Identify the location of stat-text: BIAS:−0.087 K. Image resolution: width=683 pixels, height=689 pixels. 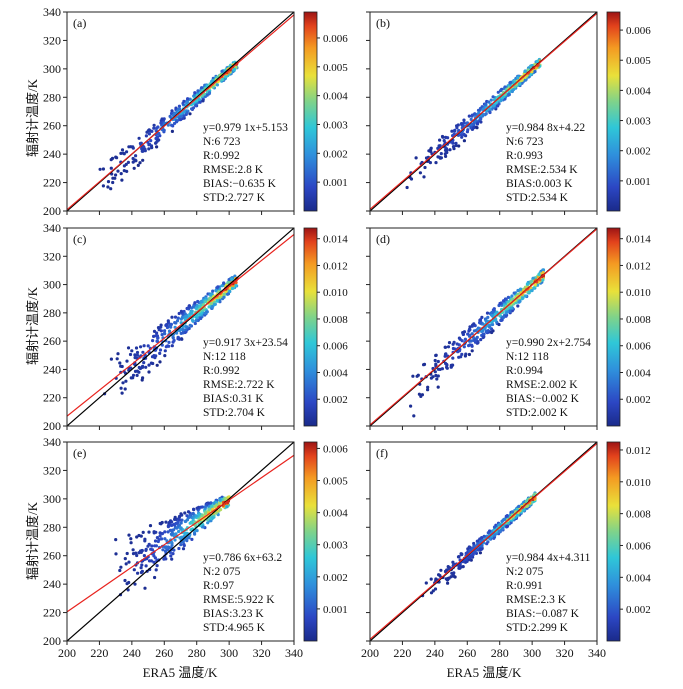
(543, 614).